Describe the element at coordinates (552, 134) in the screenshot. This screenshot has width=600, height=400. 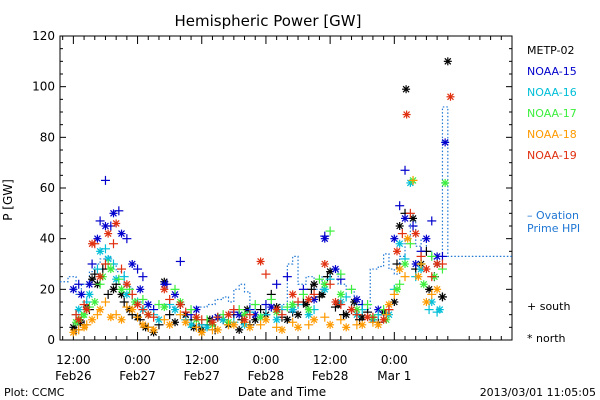
I see `legend-entry: NOAA-18` at that location.